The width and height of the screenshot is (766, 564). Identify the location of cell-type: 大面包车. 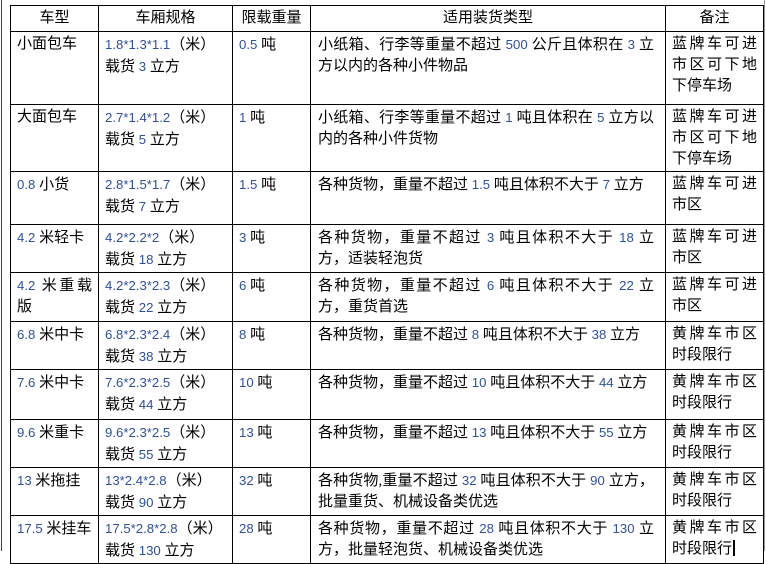
(54, 138).